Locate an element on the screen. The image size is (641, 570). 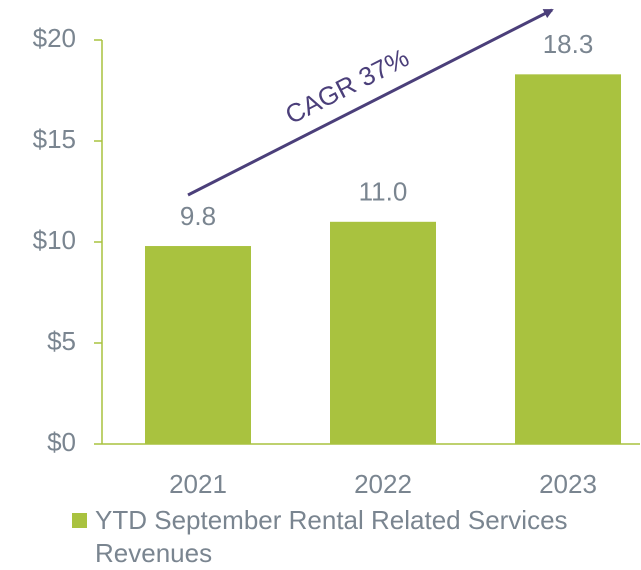
data-label: 9.8 is located at coordinates (198, 216).